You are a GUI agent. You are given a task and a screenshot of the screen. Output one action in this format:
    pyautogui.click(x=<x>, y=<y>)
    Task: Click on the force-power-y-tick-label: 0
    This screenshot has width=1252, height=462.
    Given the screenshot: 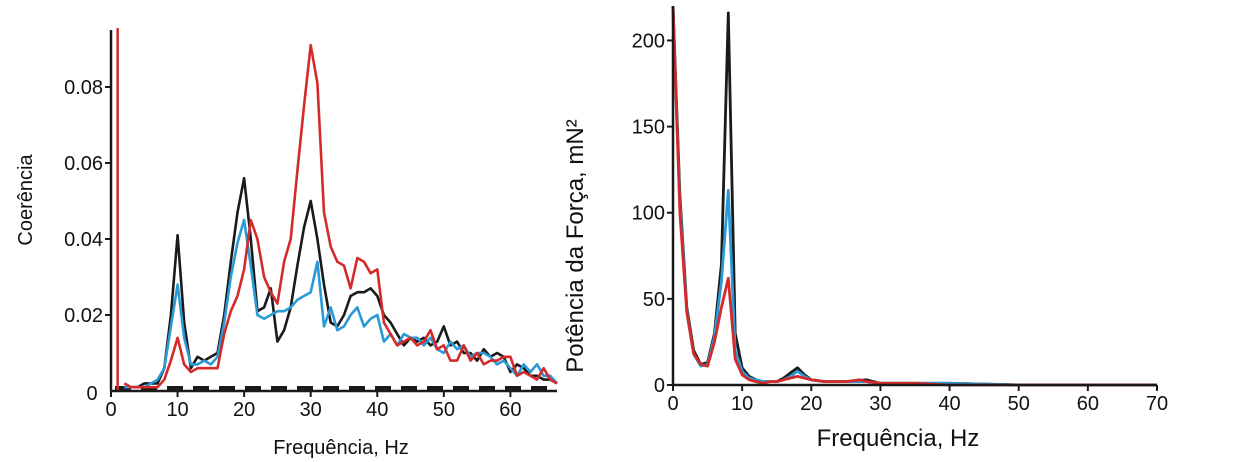 What is the action you would take?
    pyautogui.click(x=659, y=386)
    